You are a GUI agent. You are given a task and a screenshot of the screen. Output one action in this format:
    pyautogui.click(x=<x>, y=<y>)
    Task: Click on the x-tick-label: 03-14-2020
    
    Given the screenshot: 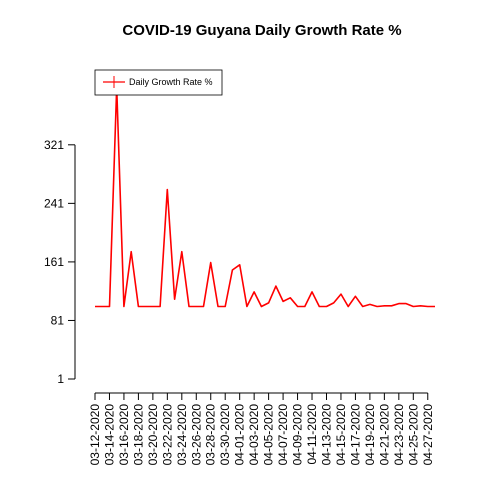 What is the action you would take?
    pyautogui.click(x=109, y=435)
    